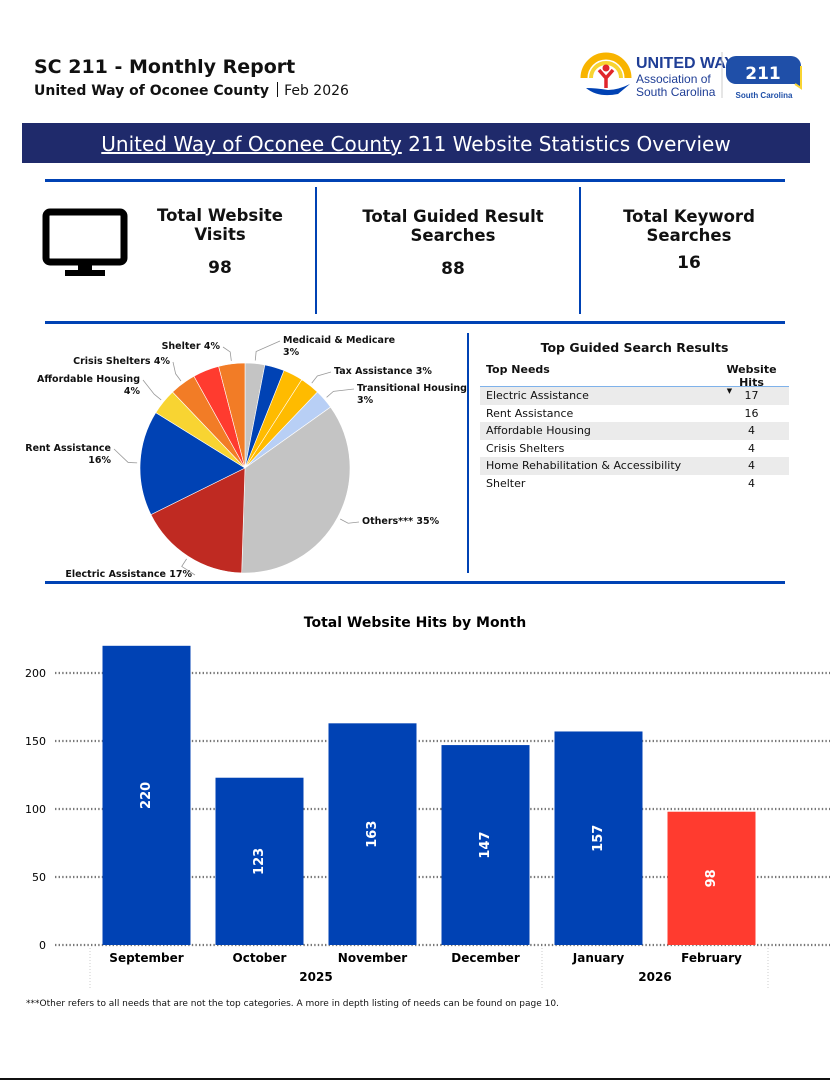 The width and height of the screenshot is (830, 1080). What do you see at coordinates (763, 74) in the screenshot?
I see `svg-text: 211` at bounding box center [763, 74].